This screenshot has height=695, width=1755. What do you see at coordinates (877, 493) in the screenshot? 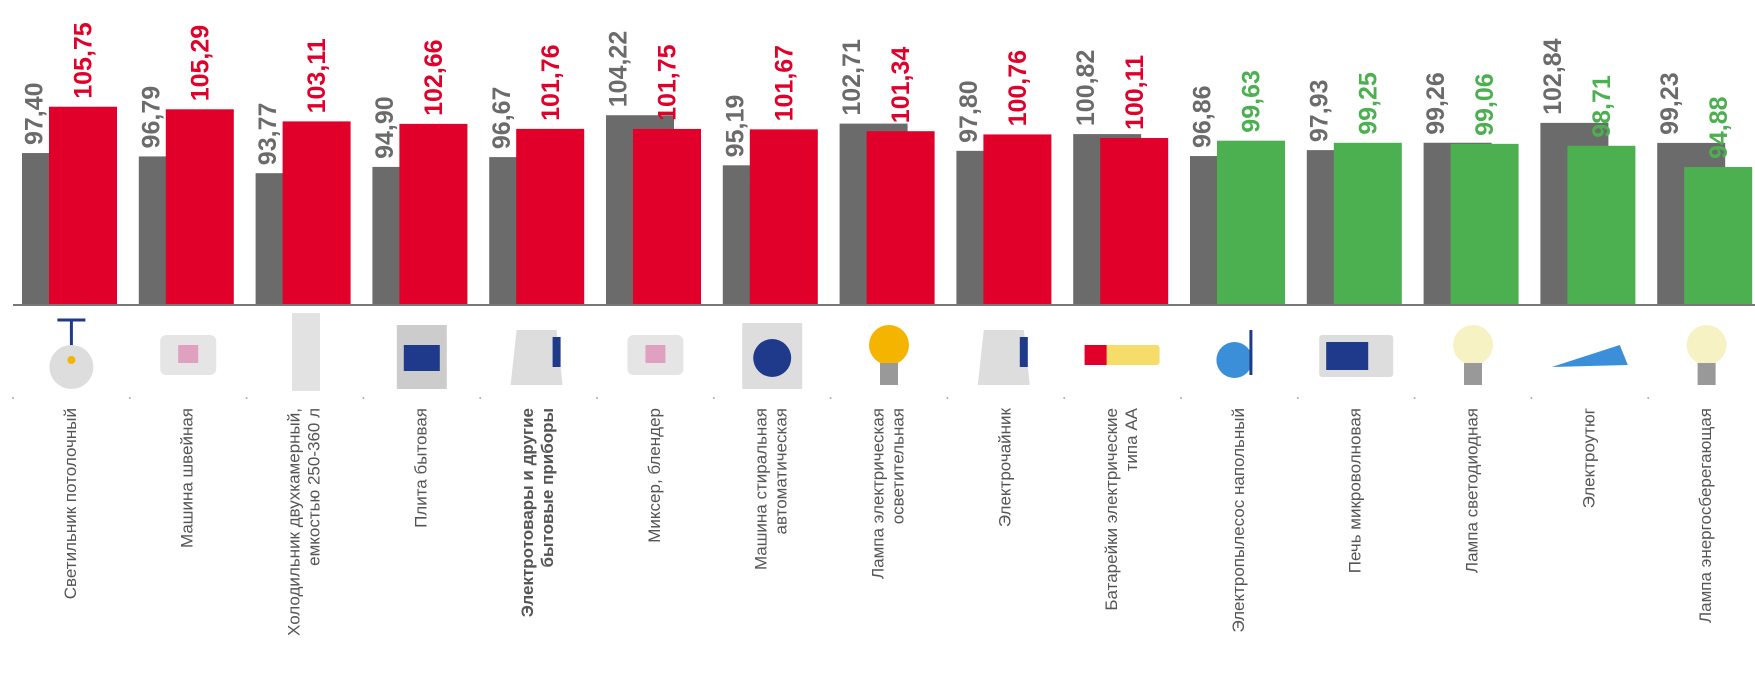
I see `category-label: Лампа электрическая` at bounding box center [877, 493].